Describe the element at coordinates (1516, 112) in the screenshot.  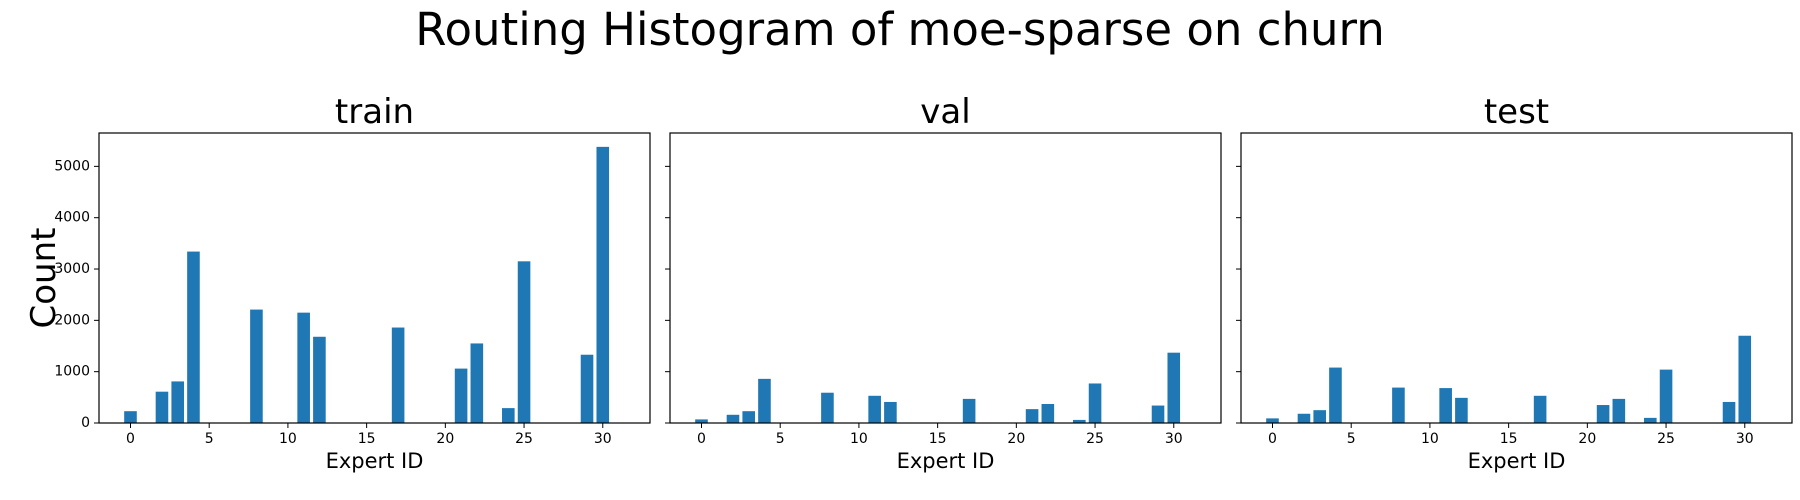
I see `subplot-title: test` at that location.